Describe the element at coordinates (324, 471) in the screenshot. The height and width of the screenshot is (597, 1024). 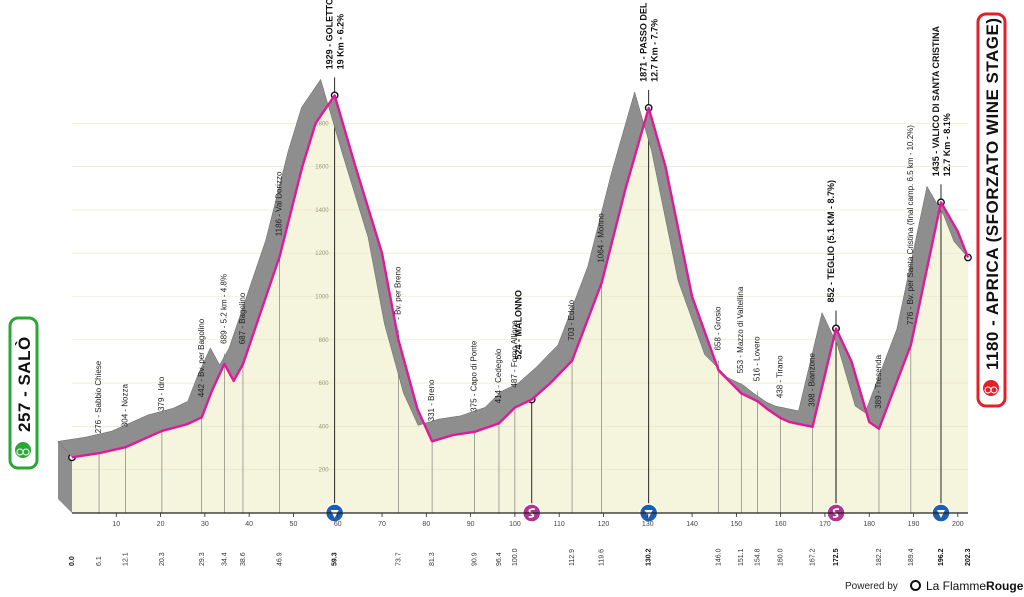
I see `altitude-tick-label: 200` at that location.